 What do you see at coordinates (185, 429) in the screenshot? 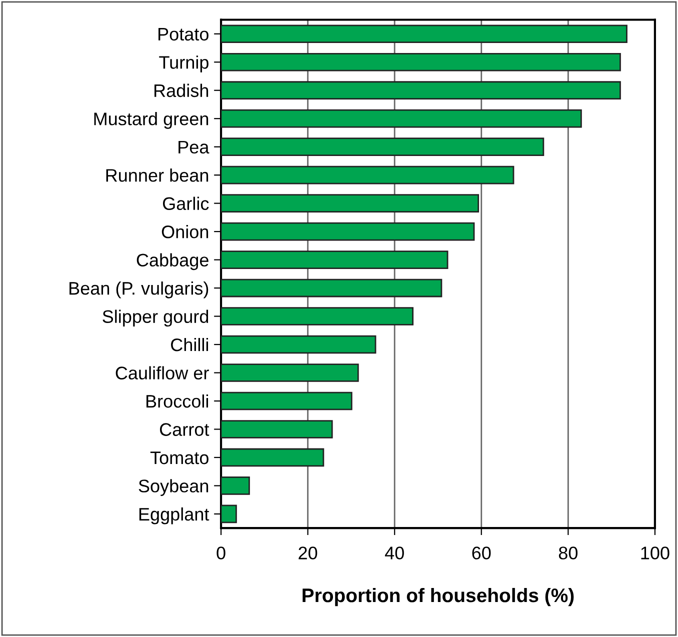
I see `y-tick-label: Carrot` at bounding box center [185, 429].